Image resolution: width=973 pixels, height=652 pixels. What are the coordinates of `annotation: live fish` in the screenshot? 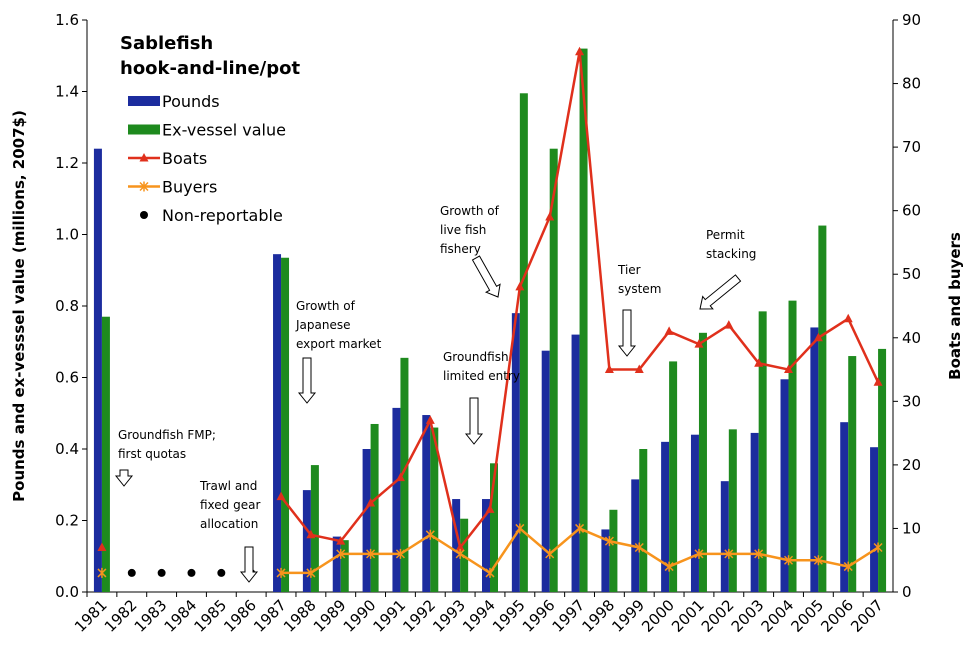 It's located at (463, 230).